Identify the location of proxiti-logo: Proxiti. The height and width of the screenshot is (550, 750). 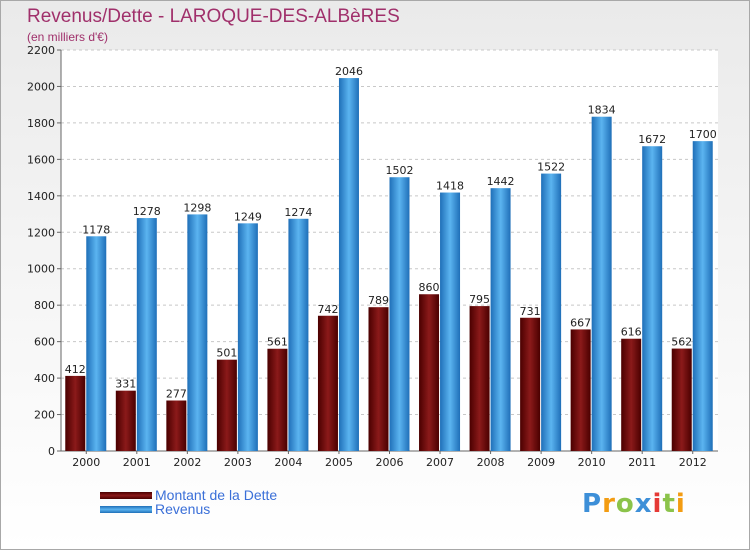
(634, 504).